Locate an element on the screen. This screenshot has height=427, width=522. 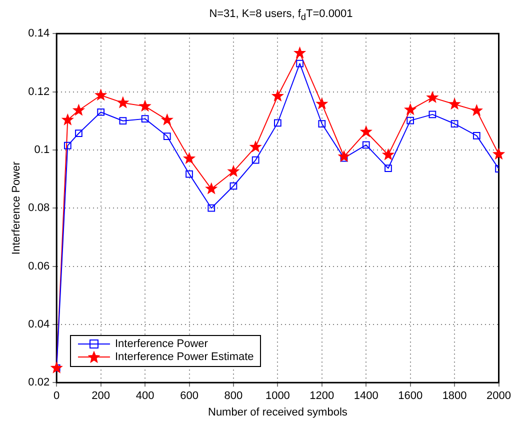
y-tick-label: 0.06 is located at coordinates (39, 266).